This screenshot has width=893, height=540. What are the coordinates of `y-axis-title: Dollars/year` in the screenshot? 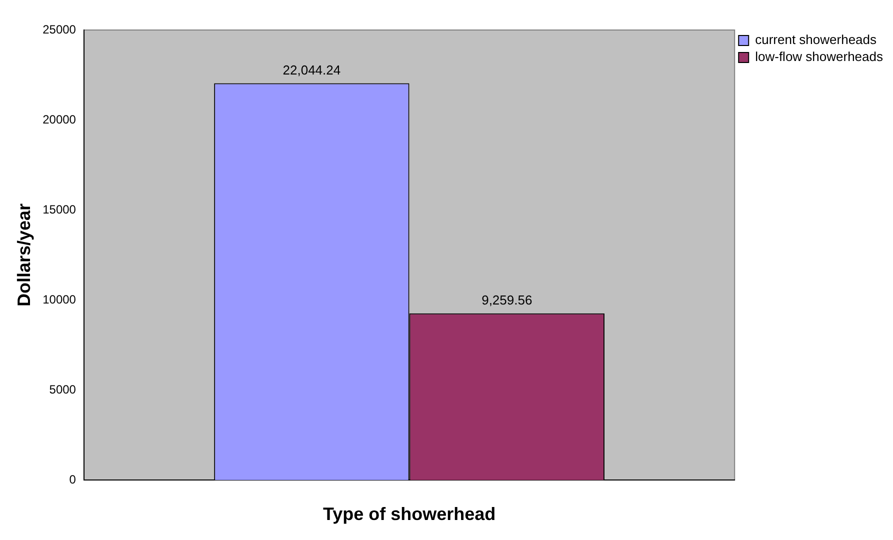 It's located at (24, 255).